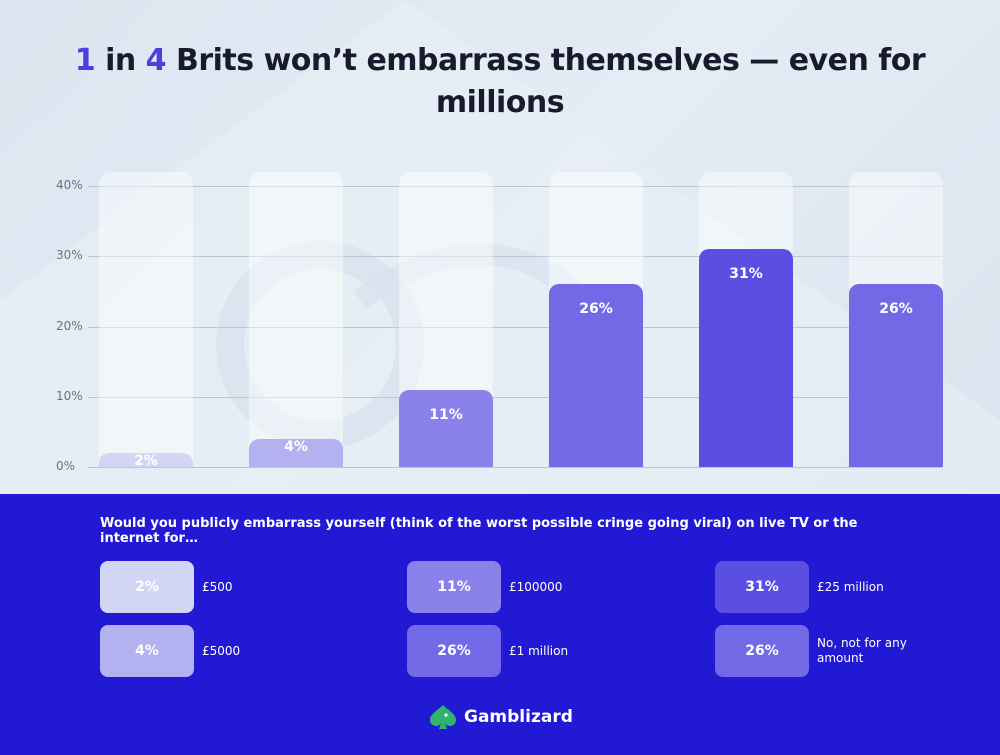  I want to click on bar-value-label: 11%, so click(446, 414).